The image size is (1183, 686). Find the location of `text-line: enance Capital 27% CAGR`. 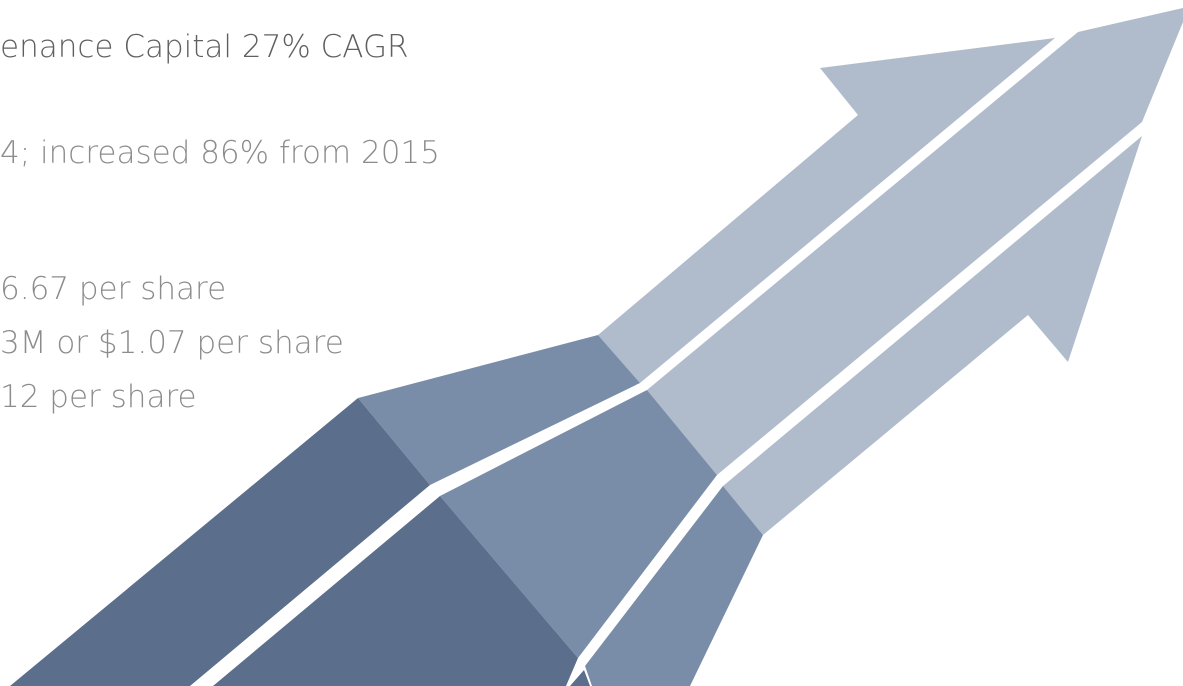

text-line: enance Capital 27% CAGR is located at coordinates (204, 47).